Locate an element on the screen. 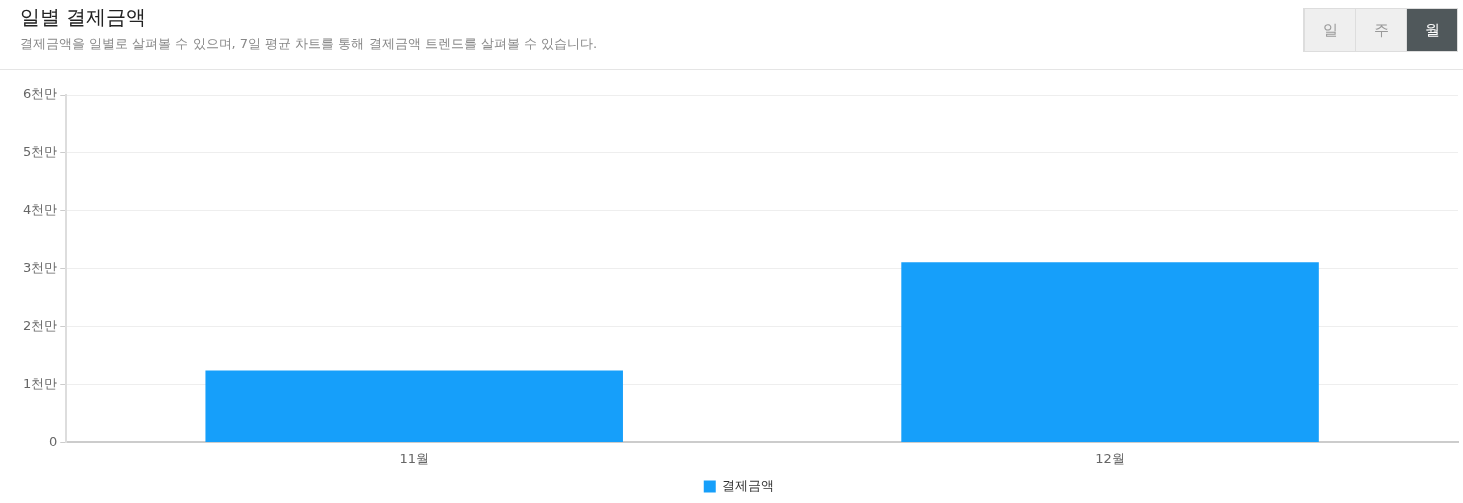 This screenshot has width=1463, height=503. y-tick-label: 2천만 is located at coordinates (40, 325).